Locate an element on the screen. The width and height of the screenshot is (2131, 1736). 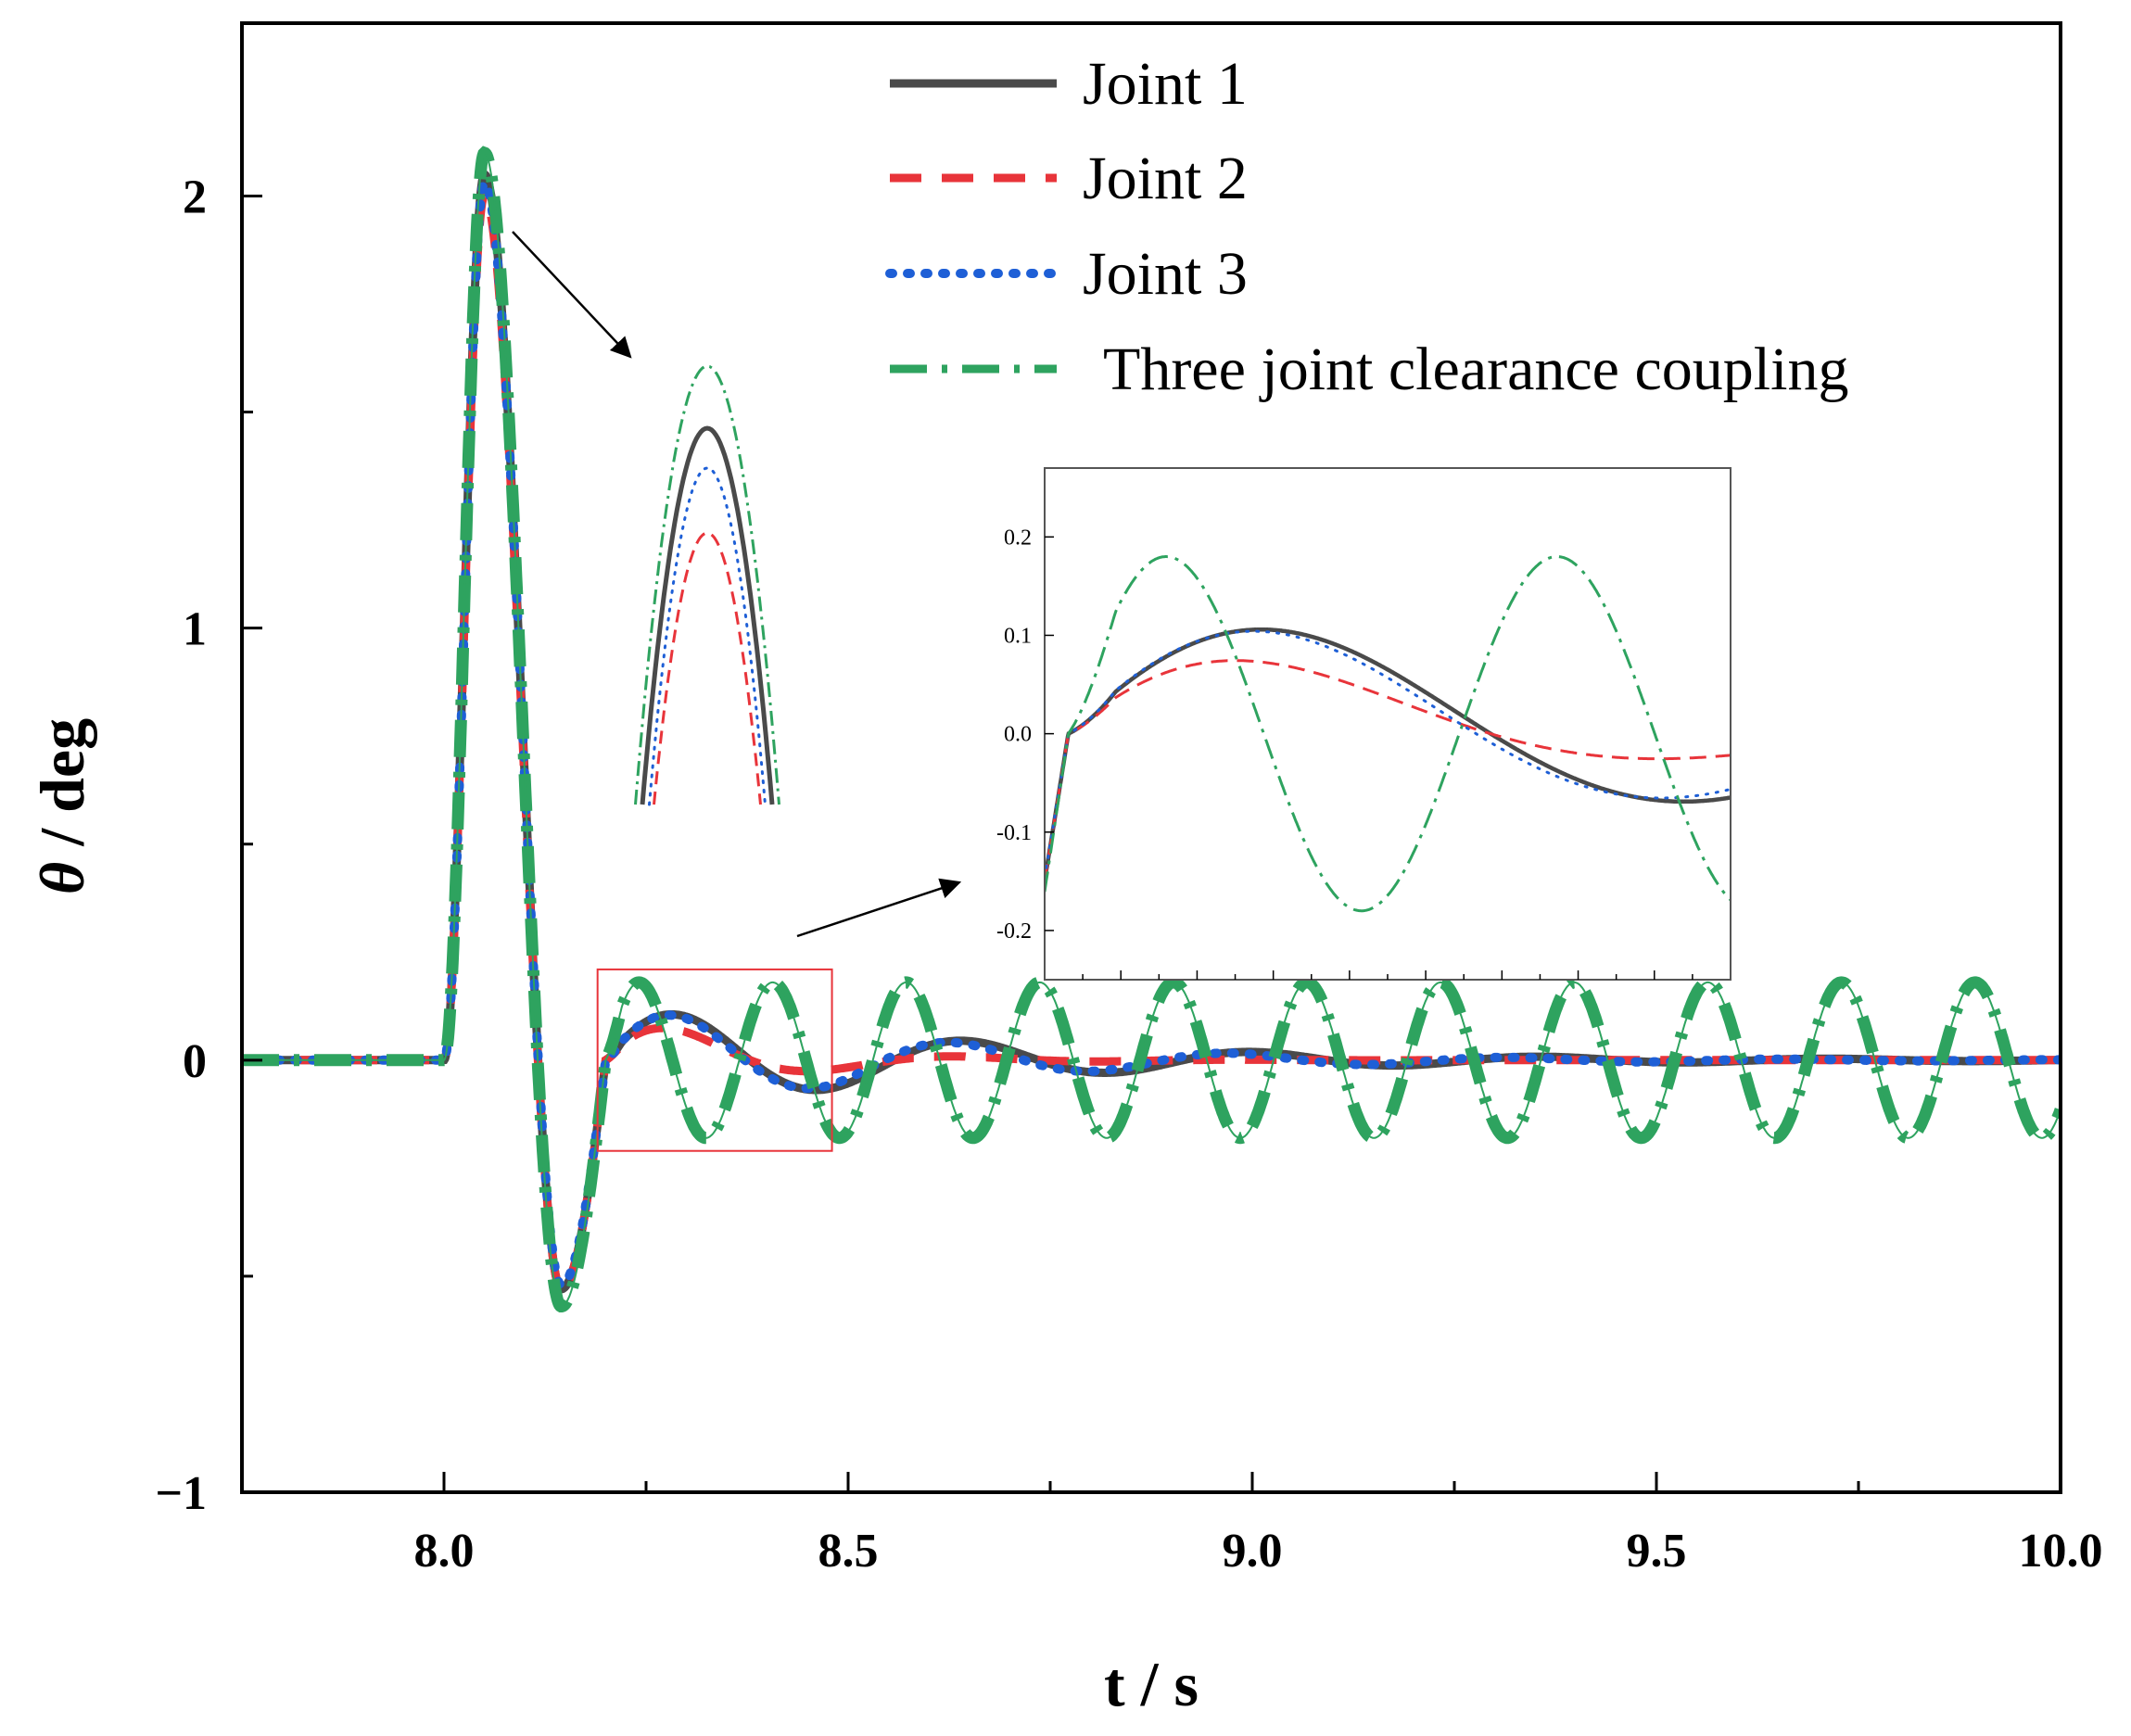
legend-label-1: Joint 1 is located at coordinates (1165, 84).